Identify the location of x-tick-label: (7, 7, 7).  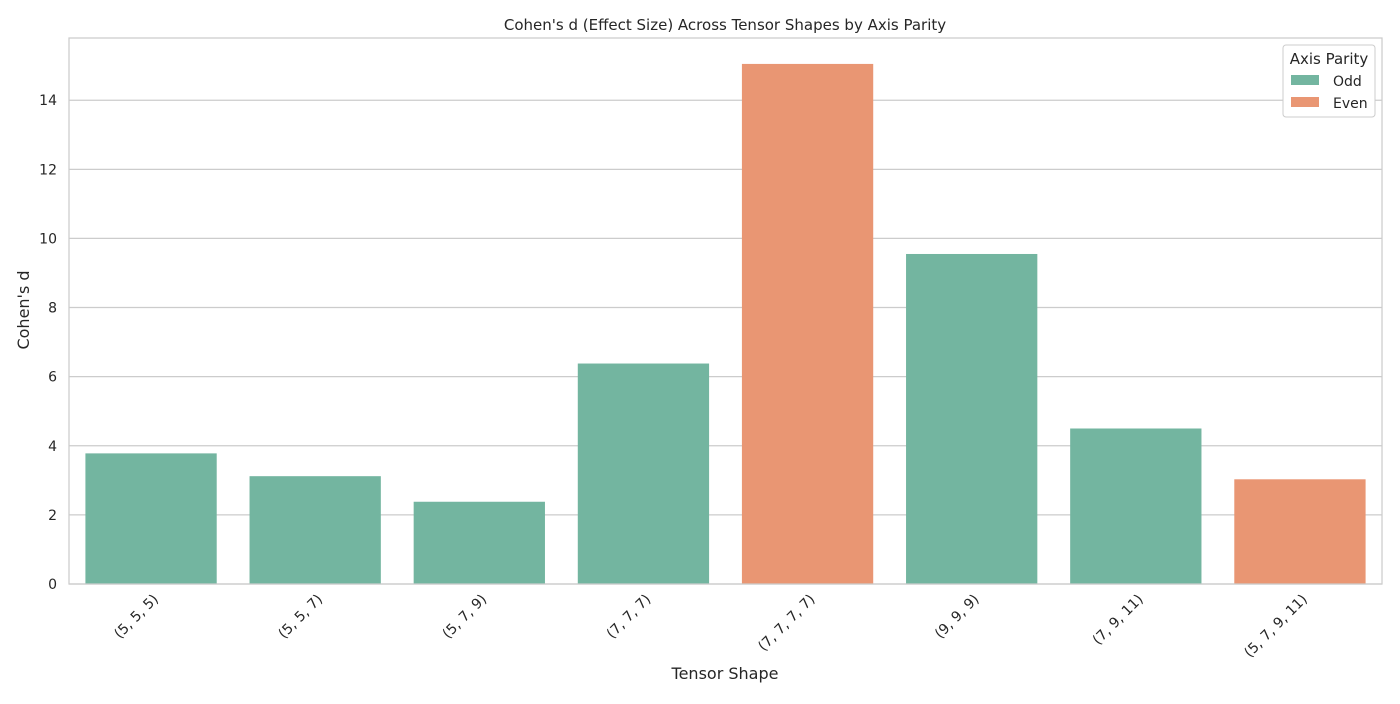
(629, 617).